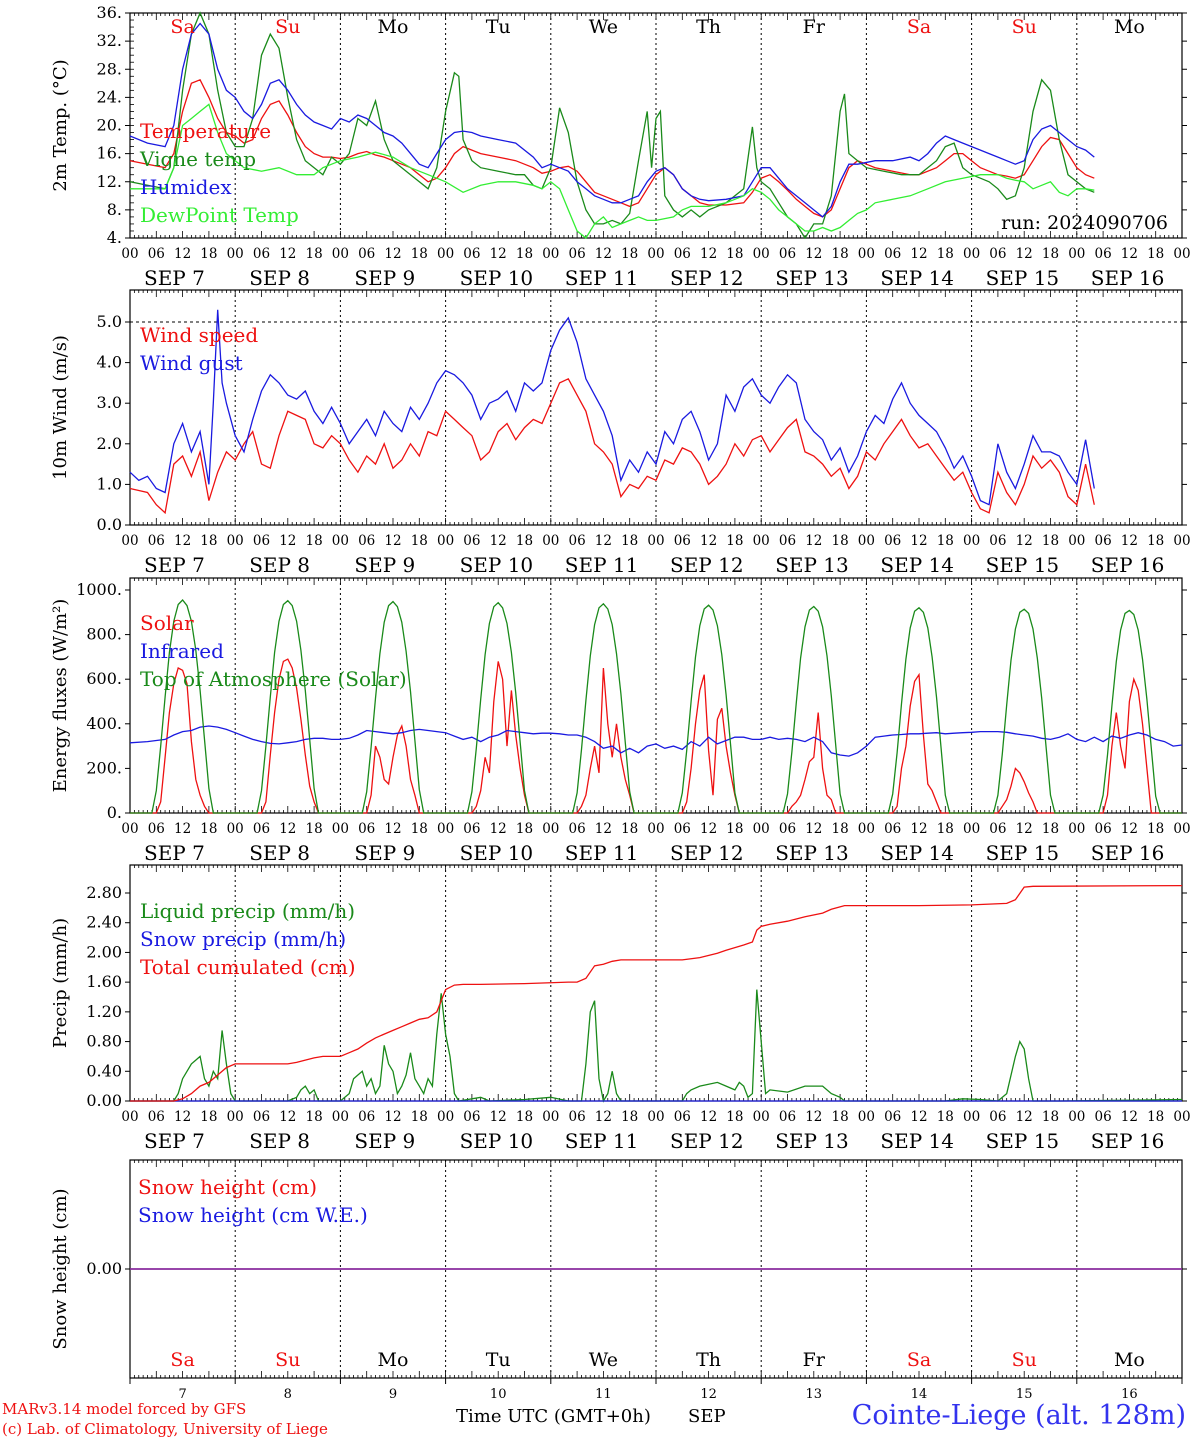 The height and width of the screenshot is (1440, 1194). I want to click on y-tick-label: 1000., so click(99, 589).